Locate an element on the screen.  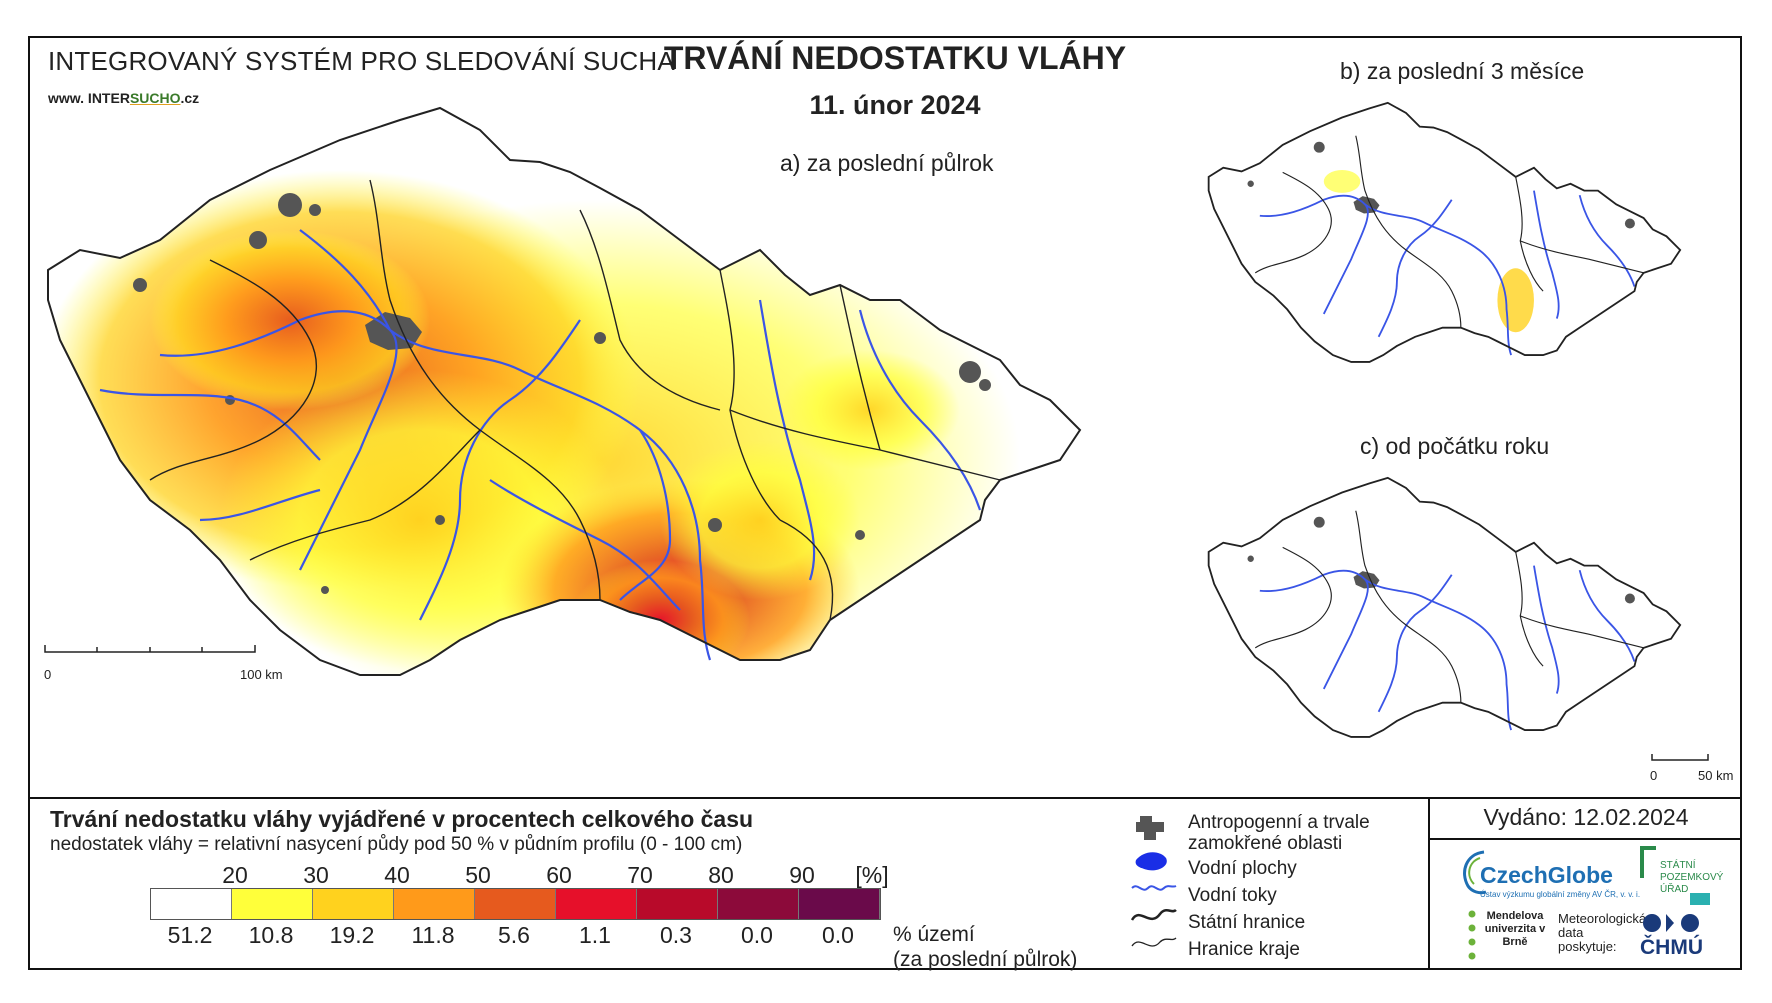
map-c-label: c) od počátku roku is located at coordinates (1455, 446).